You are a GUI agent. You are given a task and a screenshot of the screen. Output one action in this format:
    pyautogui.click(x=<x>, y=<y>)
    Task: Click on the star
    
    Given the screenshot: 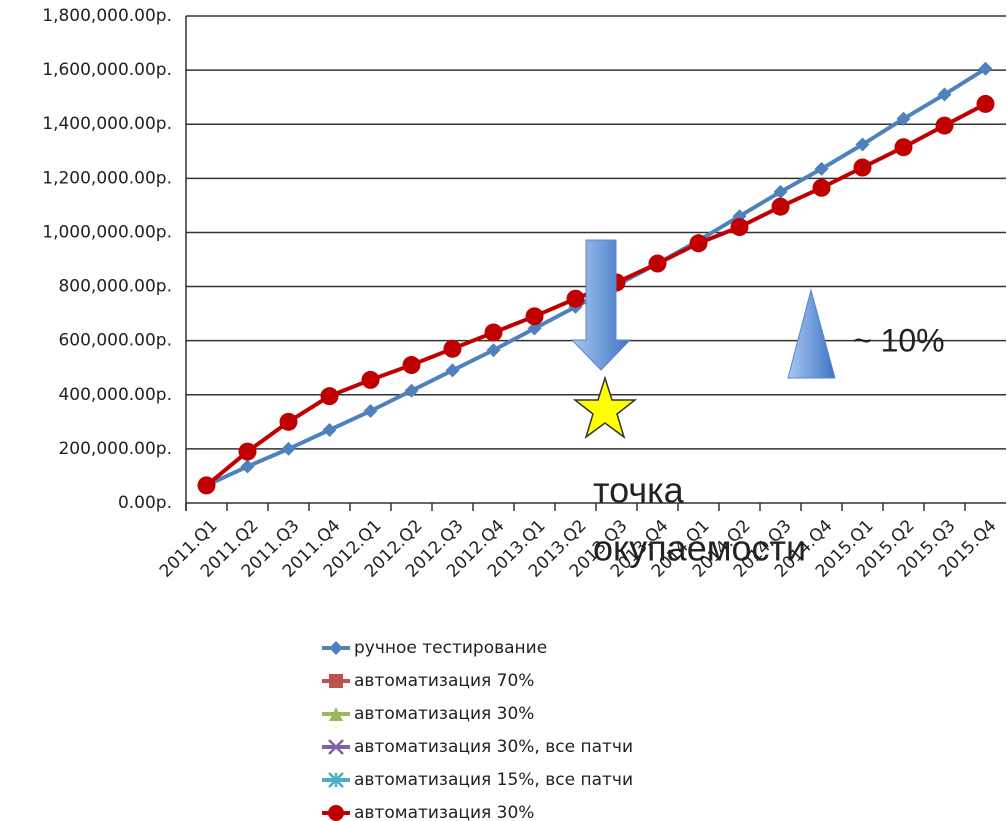 What is the action you would take?
    pyautogui.click(x=605, y=407)
    